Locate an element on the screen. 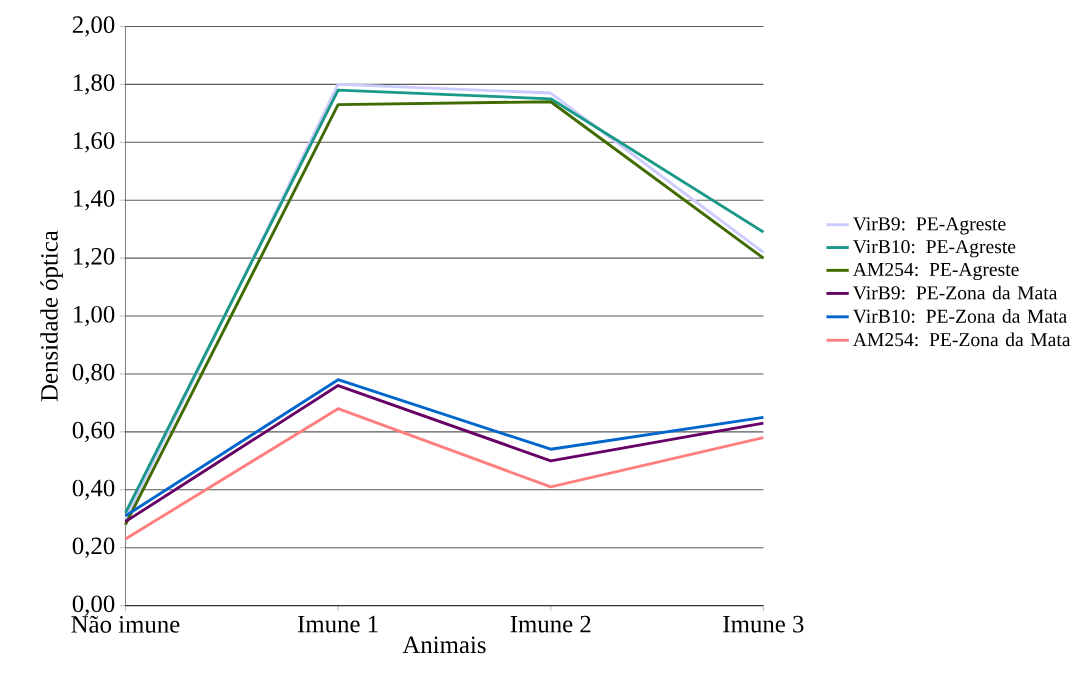  y-tick-label: 0,40 is located at coordinates (93, 489).